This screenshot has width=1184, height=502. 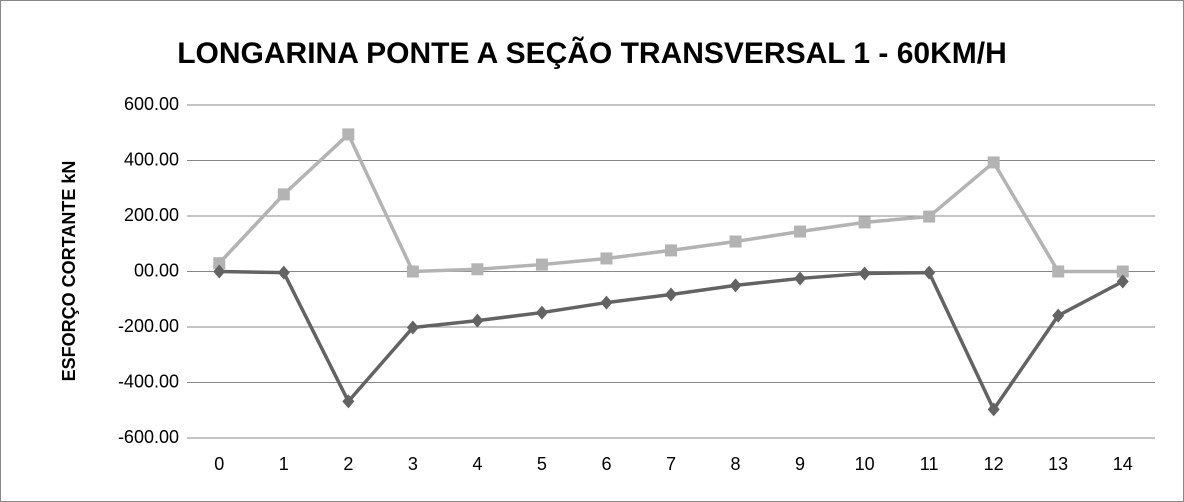 What do you see at coordinates (148, 437) in the screenshot?
I see `y-tick-label: -600.00` at bounding box center [148, 437].